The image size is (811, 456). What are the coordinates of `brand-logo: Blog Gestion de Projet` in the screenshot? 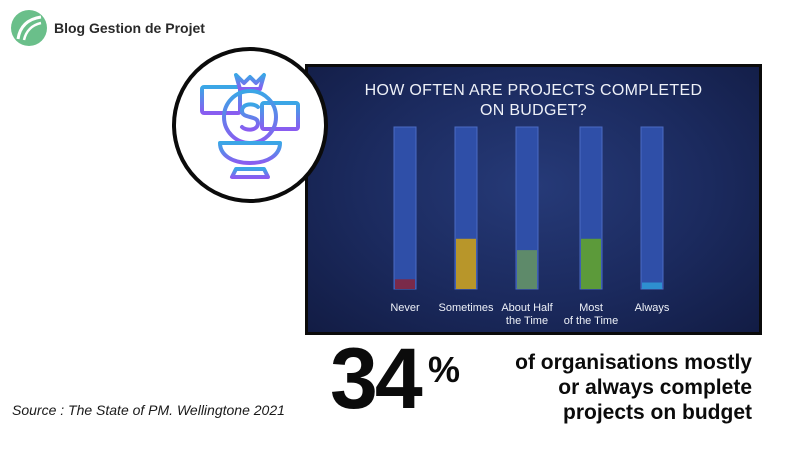 It's located at (107, 28).